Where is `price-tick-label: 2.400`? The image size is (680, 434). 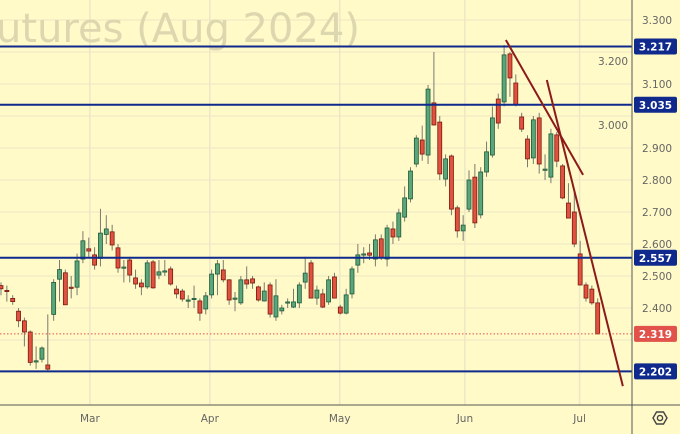
price-tick-label: 2.400 is located at coordinates (657, 309).